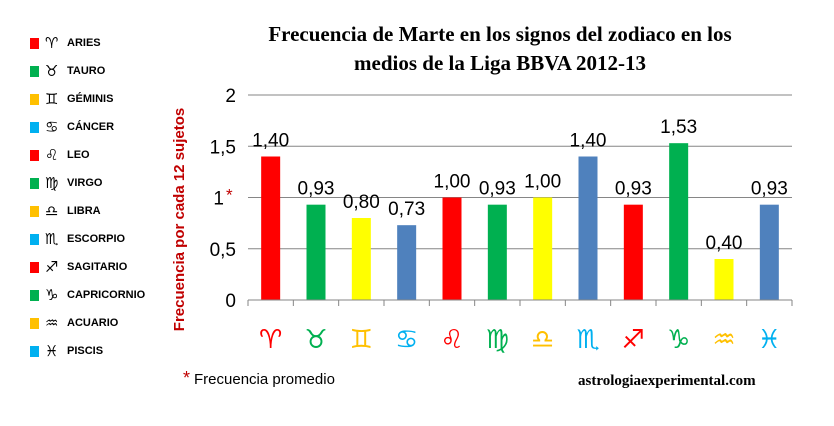 The image size is (834, 426). I want to click on zodiac-symbol-icon: ♍, so click(52, 183).